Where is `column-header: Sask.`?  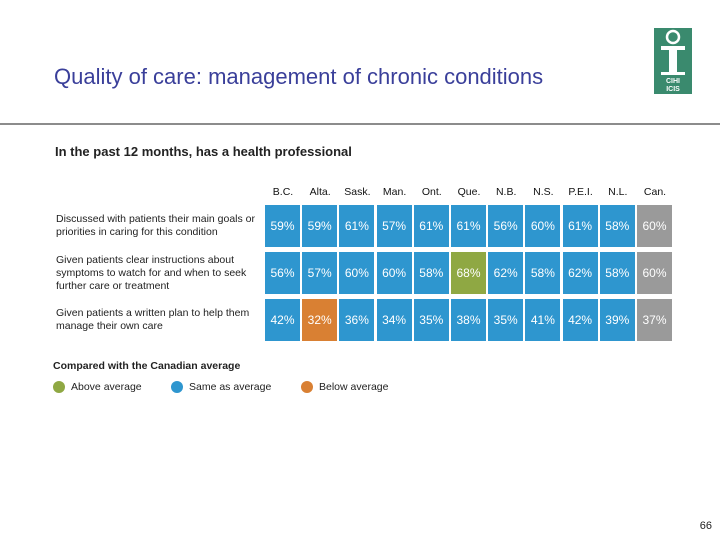 column-header: Sask. is located at coordinates (357, 192).